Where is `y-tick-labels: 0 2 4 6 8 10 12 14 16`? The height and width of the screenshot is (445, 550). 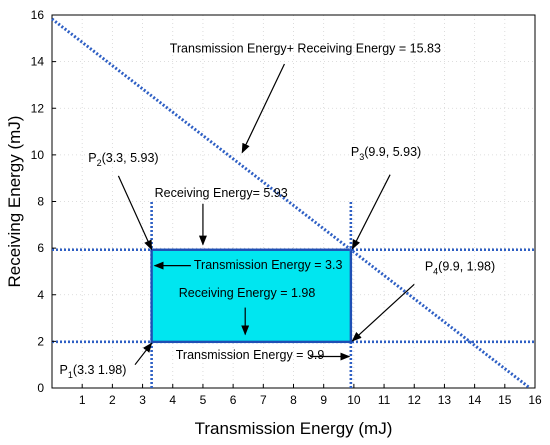
y-tick-labels: 0 2 4 6 8 10 12 14 16 is located at coordinates (43, 201).